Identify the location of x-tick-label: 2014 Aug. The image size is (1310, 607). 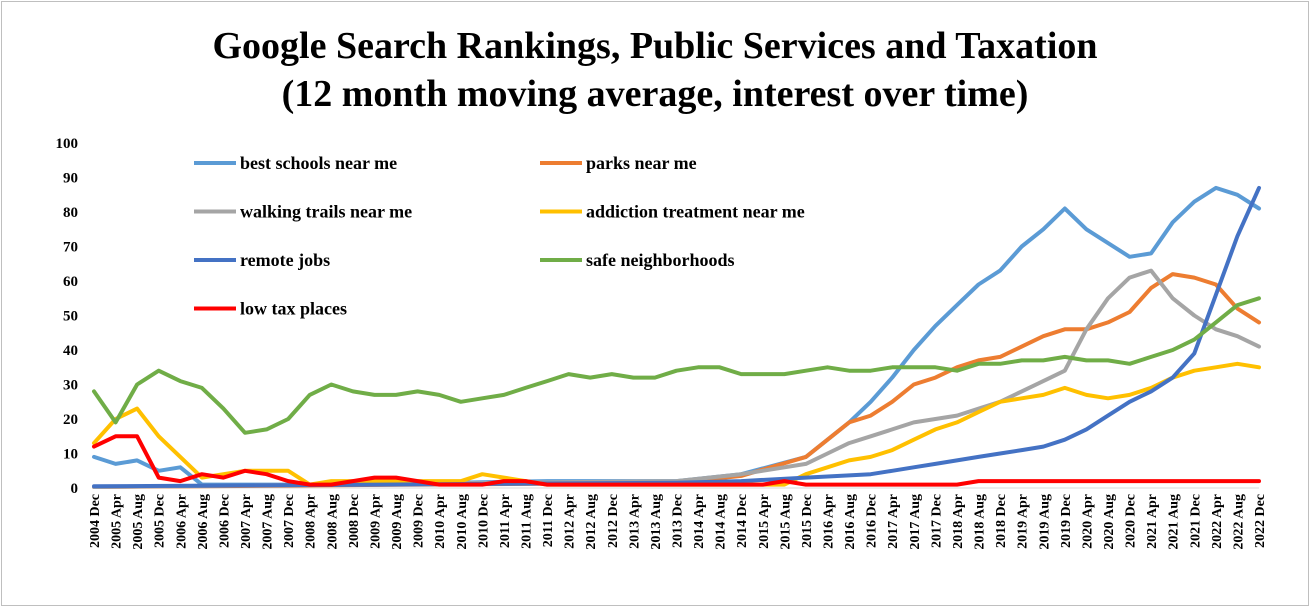
(721, 522).